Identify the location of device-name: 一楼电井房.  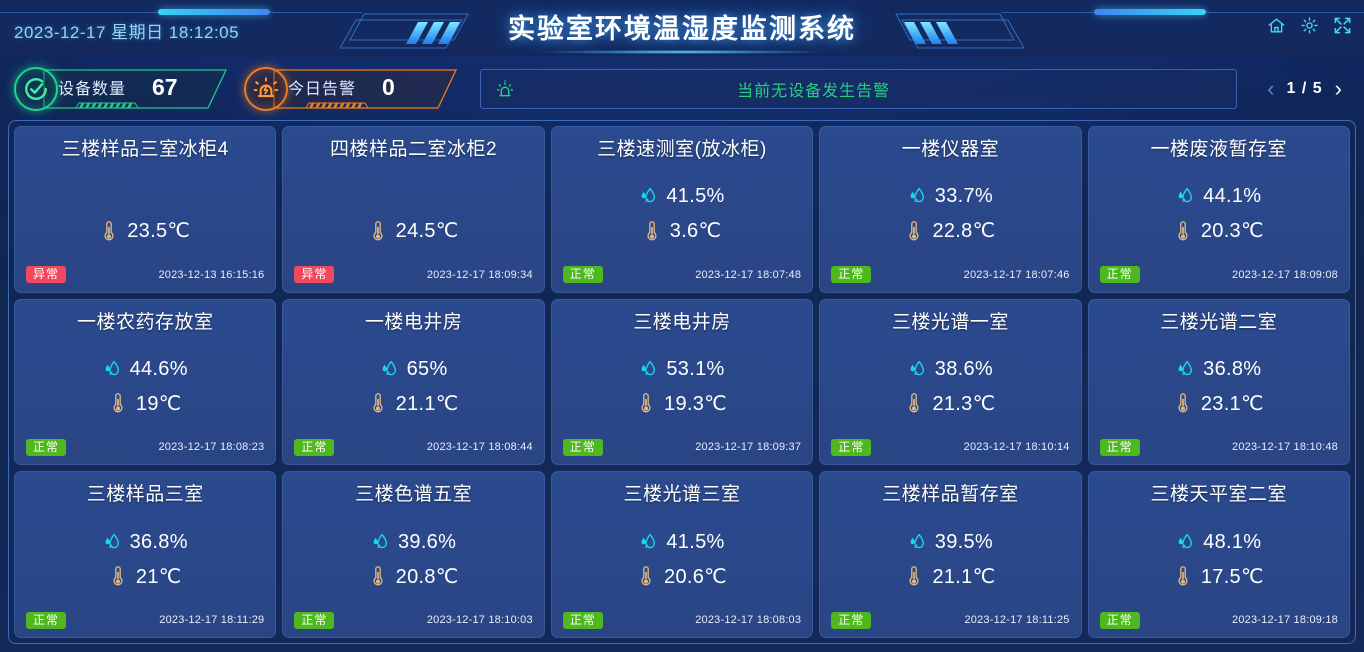
(413, 322).